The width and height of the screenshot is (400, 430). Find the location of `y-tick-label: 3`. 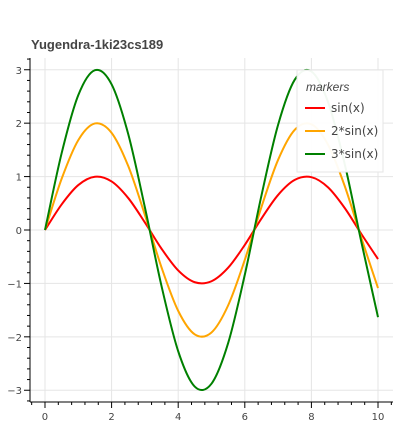

y-tick-label: 3 is located at coordinates (19, 71).